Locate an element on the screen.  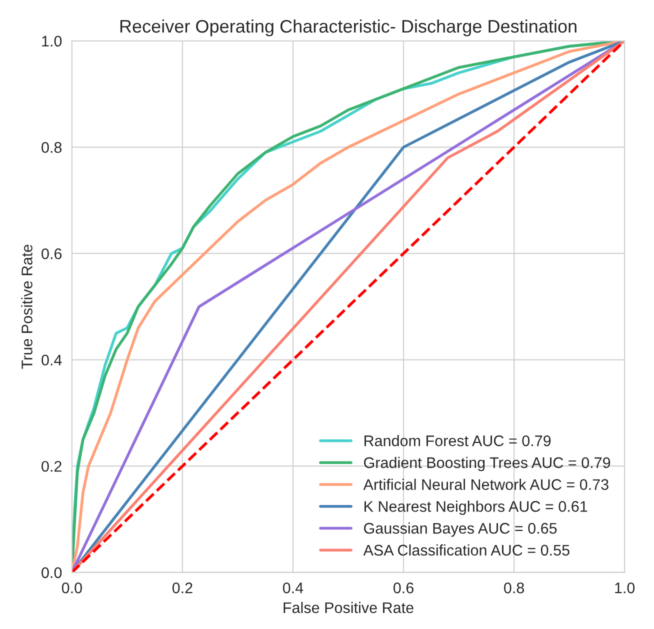
y-tick-label: 0.2 is located at coordinates (52, 466).